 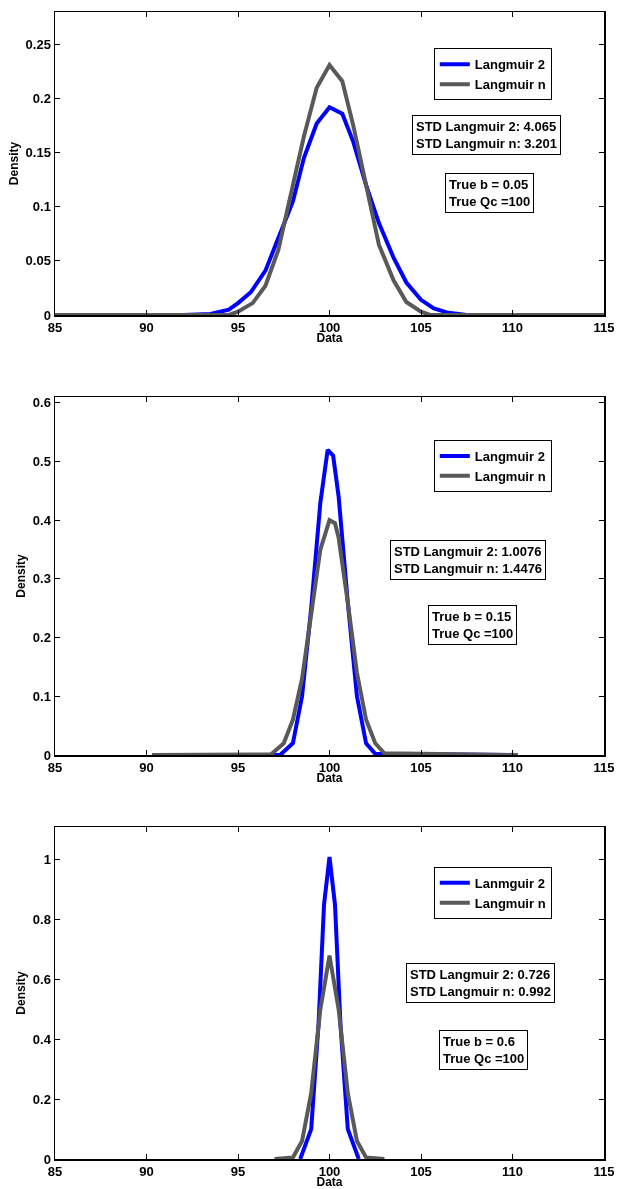 I want to click on legend-label: Lanmguir 2, so click(x=509, y=883).